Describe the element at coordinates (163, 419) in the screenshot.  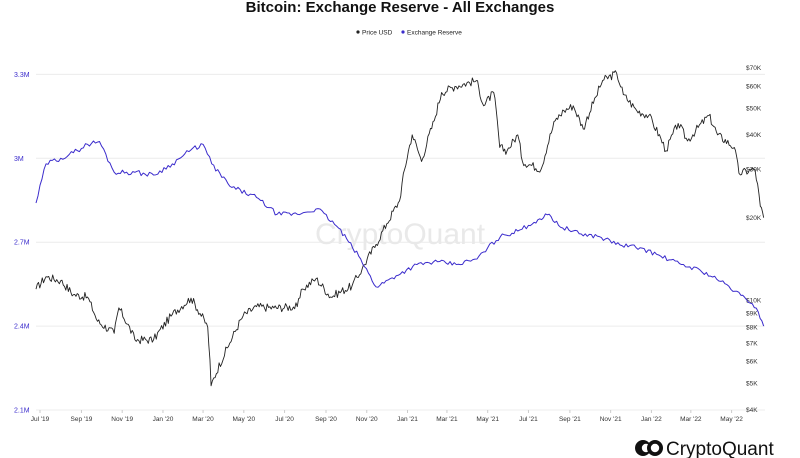
I see `x-tick-label: Jan '20` at that location.